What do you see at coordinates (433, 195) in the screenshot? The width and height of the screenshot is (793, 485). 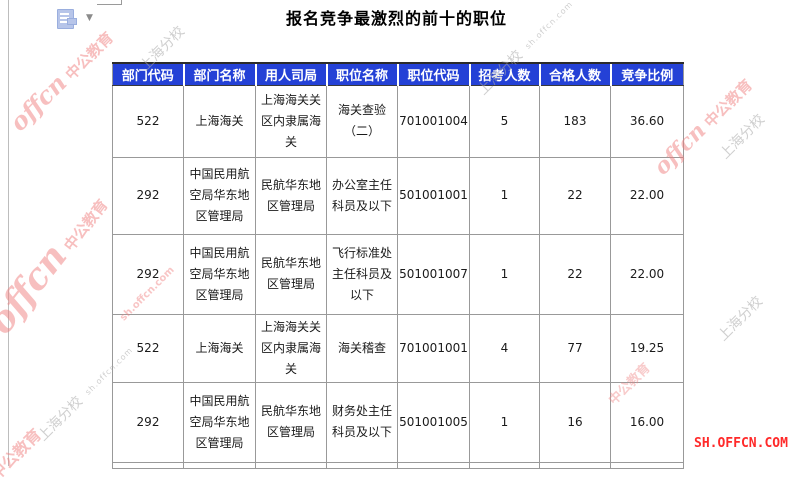 I see `table-cell: 501001001` at bounding box center [433, 195].